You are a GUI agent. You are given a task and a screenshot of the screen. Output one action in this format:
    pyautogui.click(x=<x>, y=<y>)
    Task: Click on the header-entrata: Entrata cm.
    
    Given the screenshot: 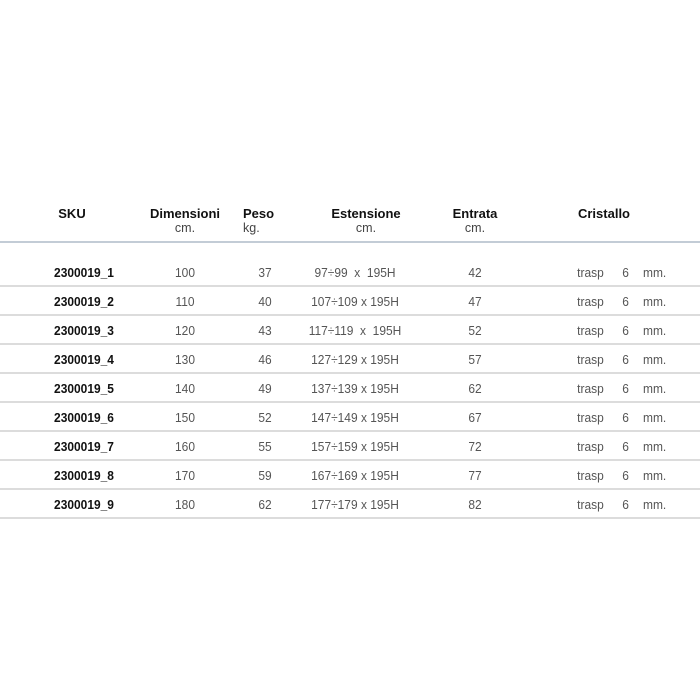 What is the action you would take?
    pyautogui.click(x=475, y=221)
    